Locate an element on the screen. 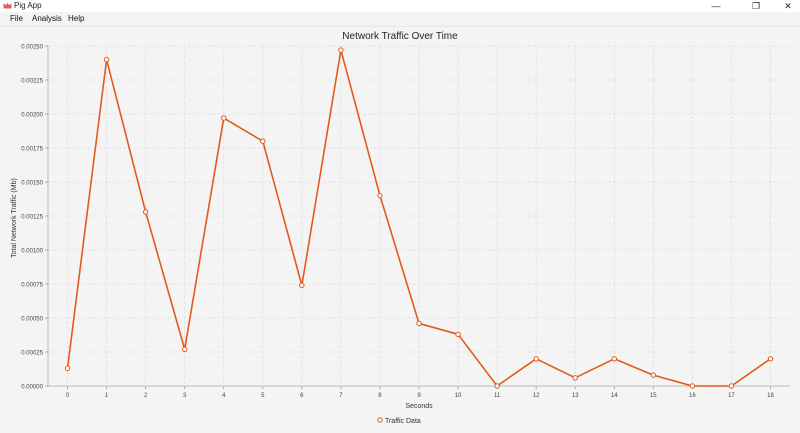 The width and height of the screenshot is (800, 433). y-tick-label: 0.00250 is located at coordinates (32, 48).